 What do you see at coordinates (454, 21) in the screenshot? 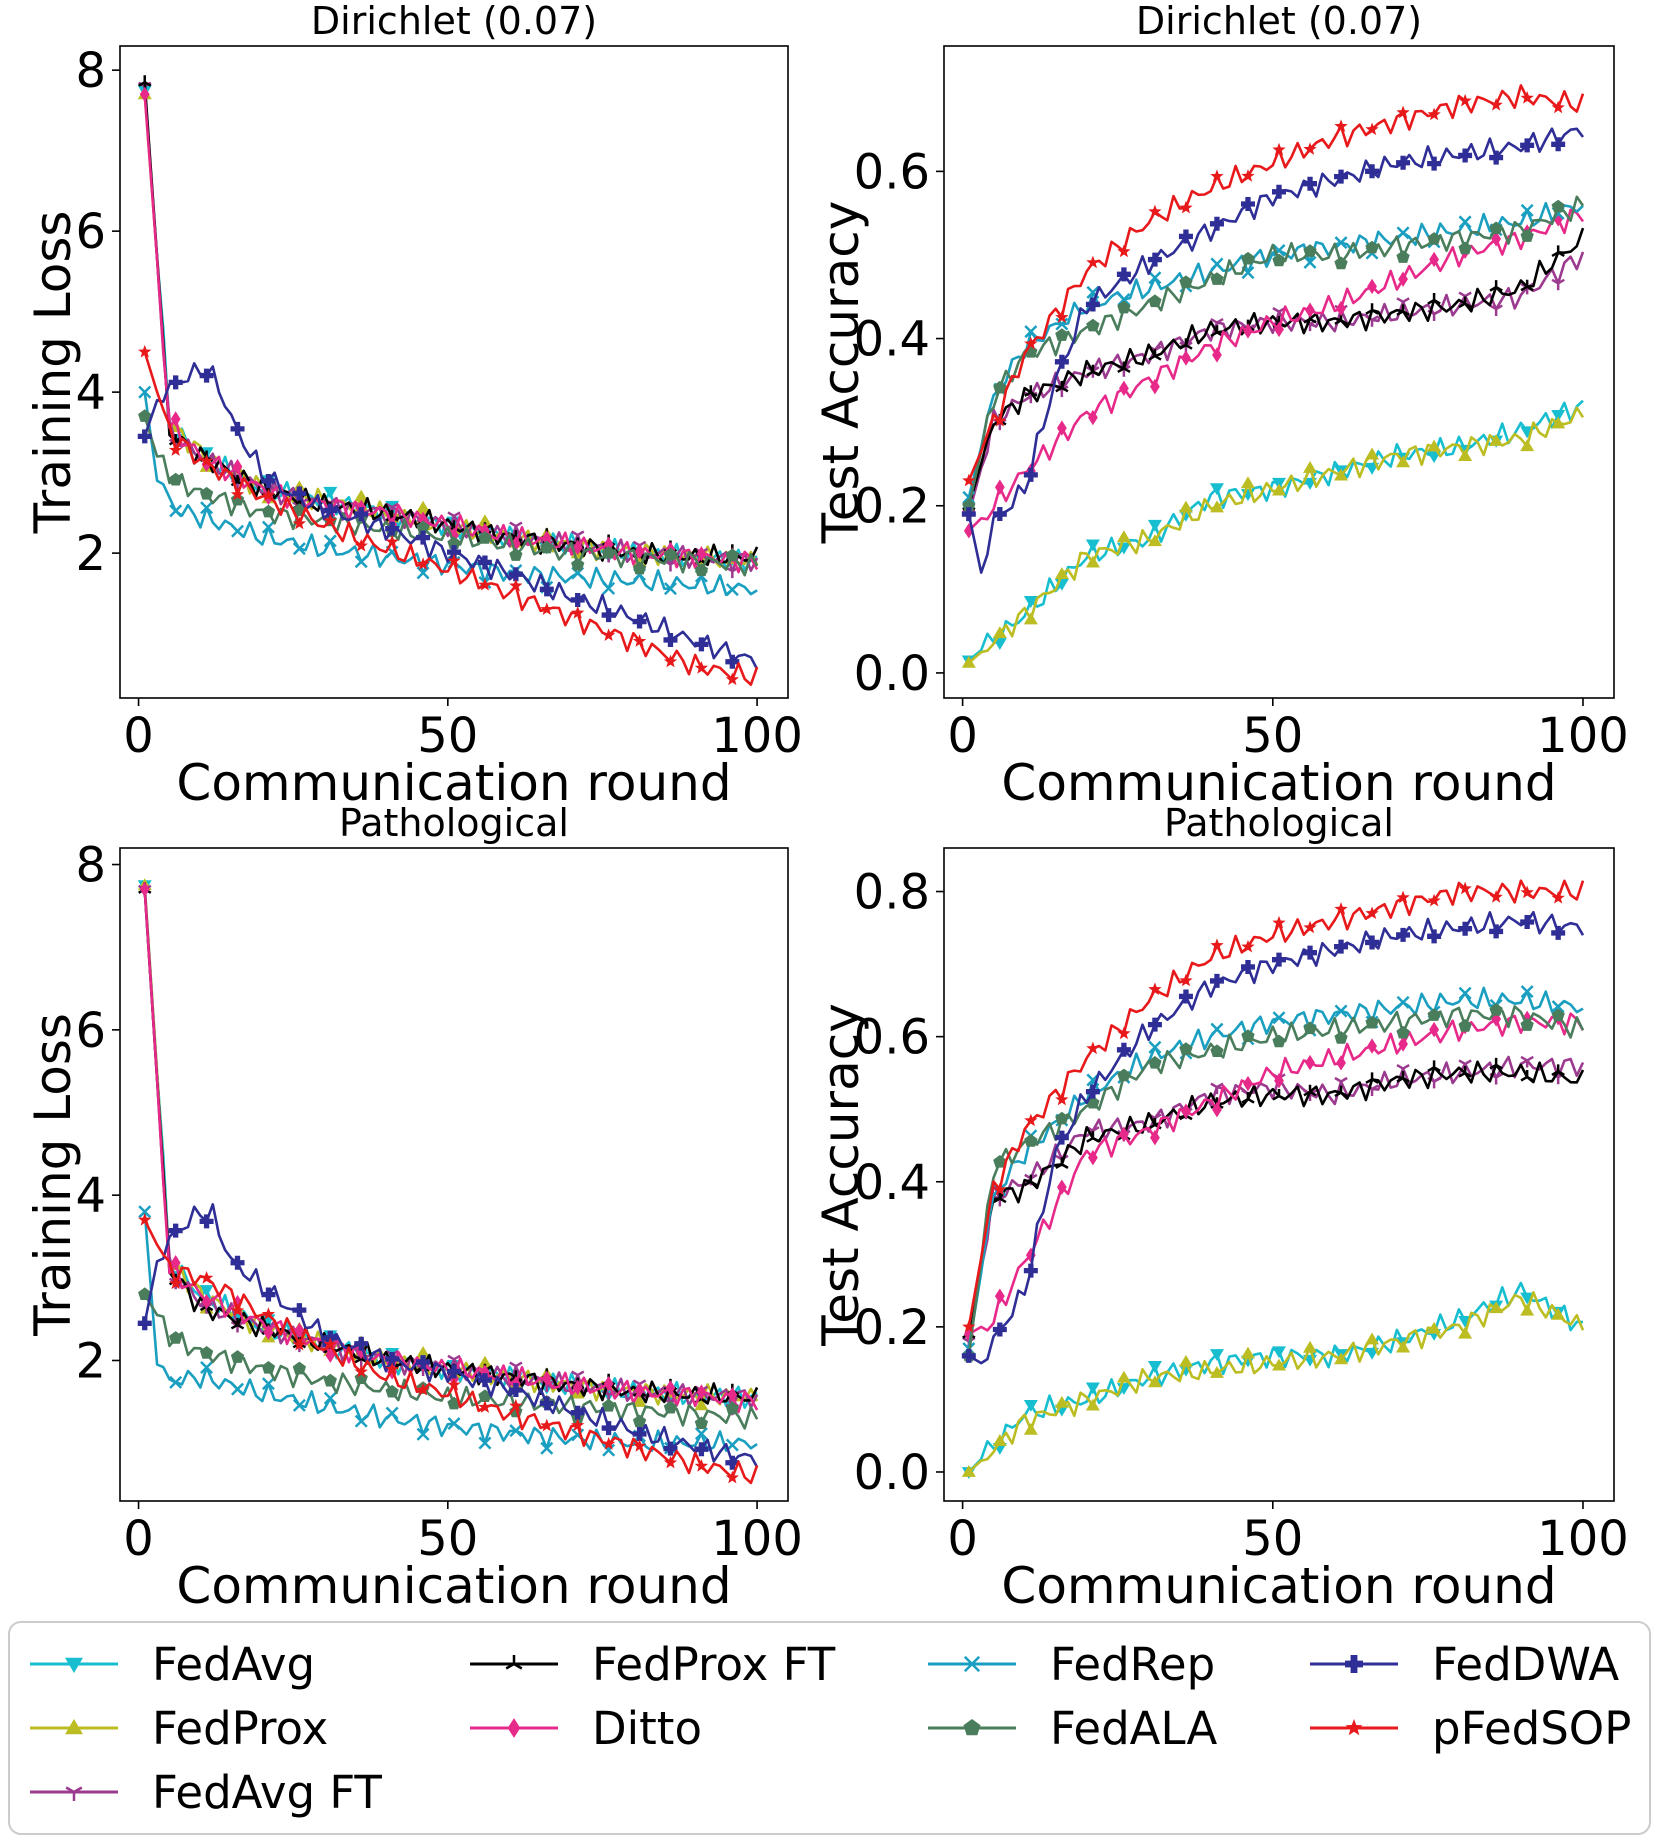
I see `panel-title: Dirichlet (0.07)` at bounding box center [454, 21].